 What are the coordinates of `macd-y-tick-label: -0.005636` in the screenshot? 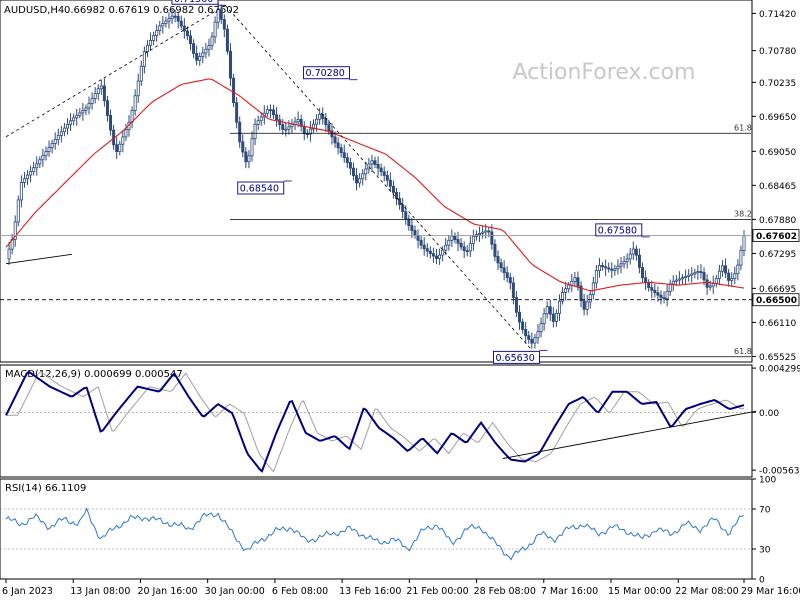 It's located at (779, 472).